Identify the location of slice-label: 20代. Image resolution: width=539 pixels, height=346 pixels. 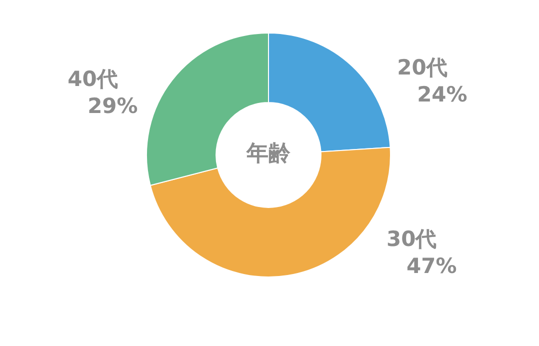
(422, 68).